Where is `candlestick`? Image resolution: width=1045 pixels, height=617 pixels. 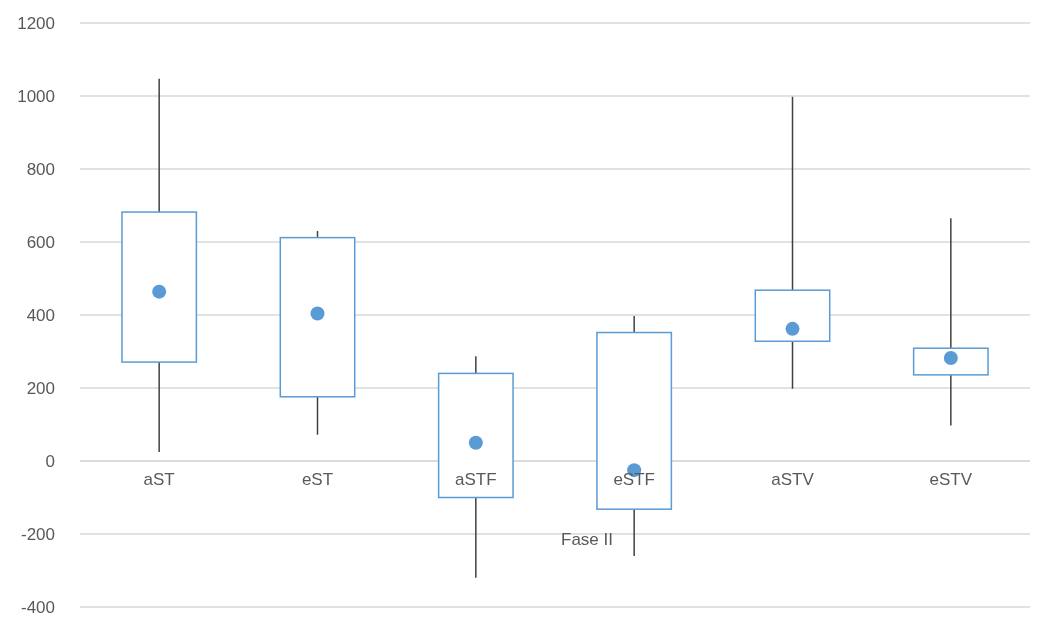
candlestick is located at coordinates (950, 322).